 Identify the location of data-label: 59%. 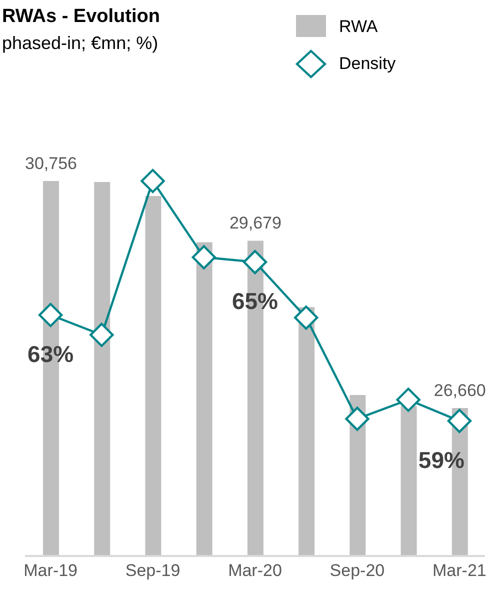
(441, 459).